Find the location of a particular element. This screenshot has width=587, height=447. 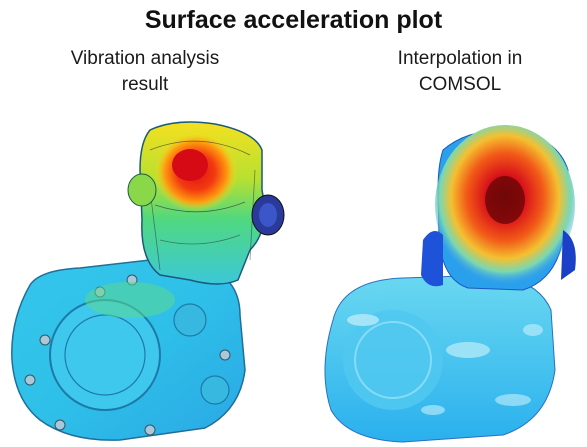

right-clutch-cover is located at coordinates (393, 360).